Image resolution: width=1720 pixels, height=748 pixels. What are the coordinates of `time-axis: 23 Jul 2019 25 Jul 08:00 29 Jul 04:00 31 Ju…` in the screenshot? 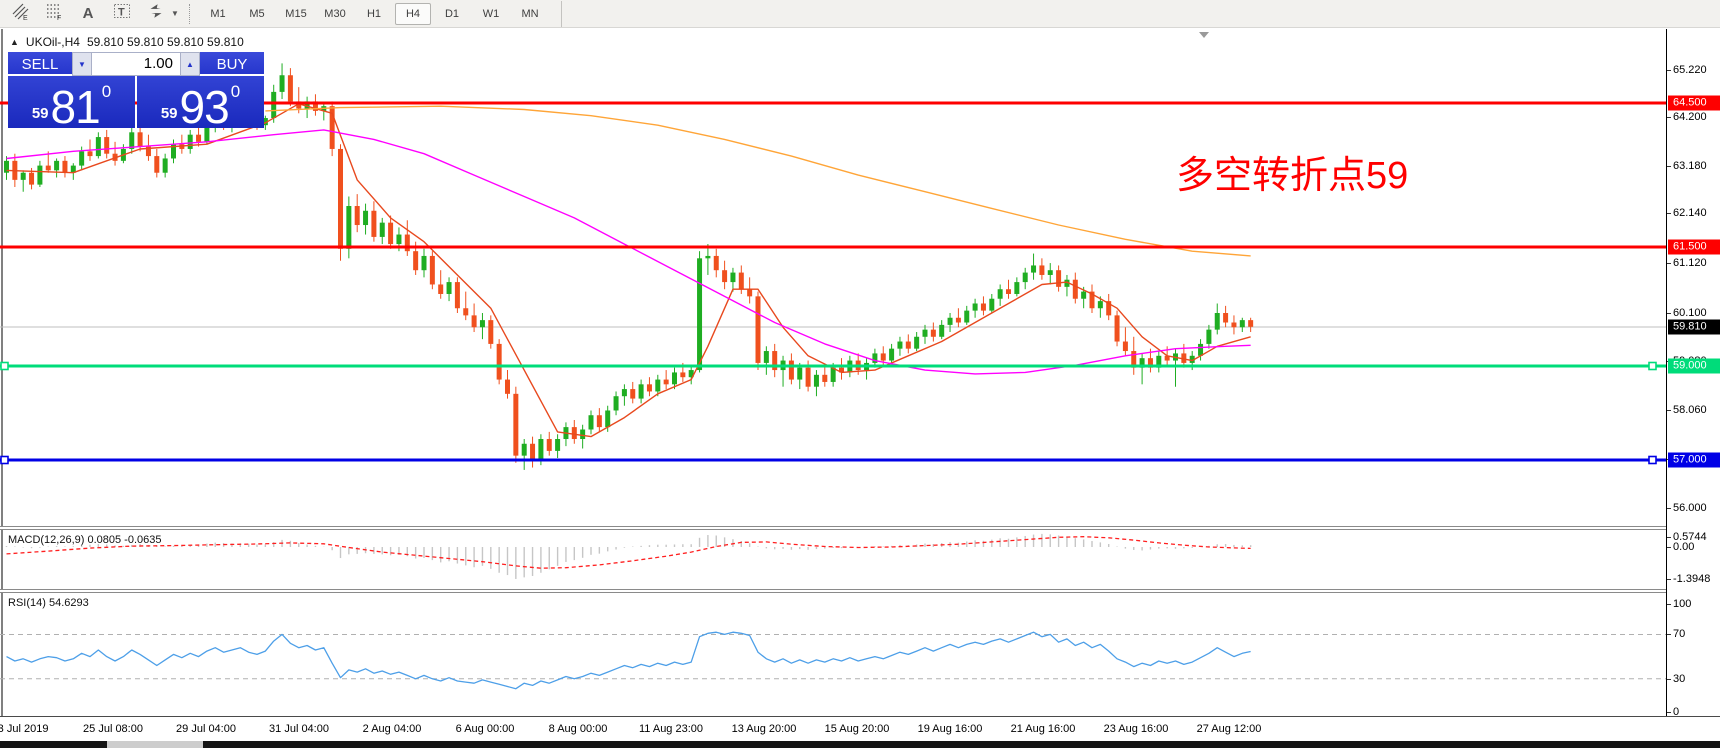 It's located at (860, 728).